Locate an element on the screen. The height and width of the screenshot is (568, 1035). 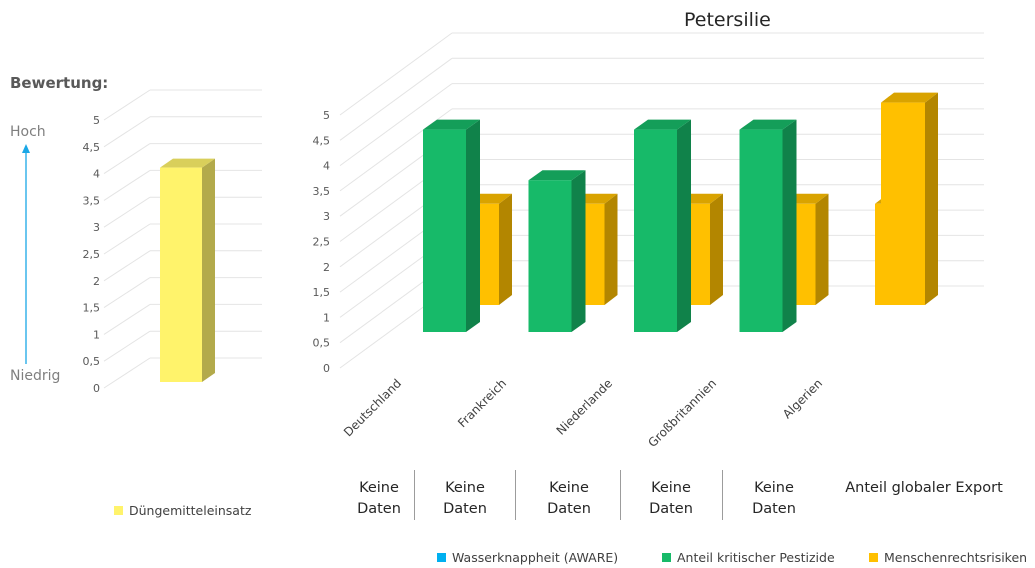
legend-item-human-rights: Menschenrechtsrisiken is located at coordinates (948, 557).